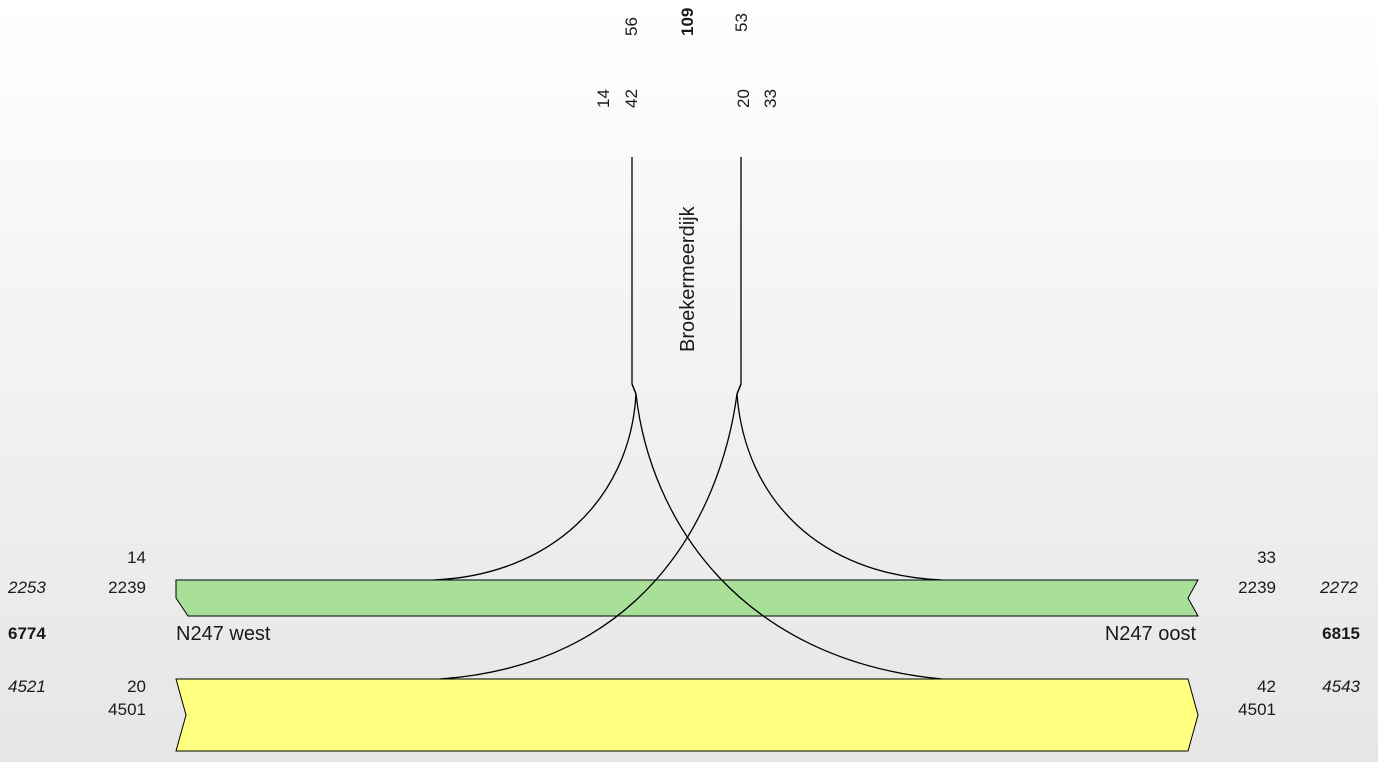  What do you see at coordinates (1257, 709) in the screenshot?
I see `east-straight-bottom: 4501` at bounding box center [1257, 709].